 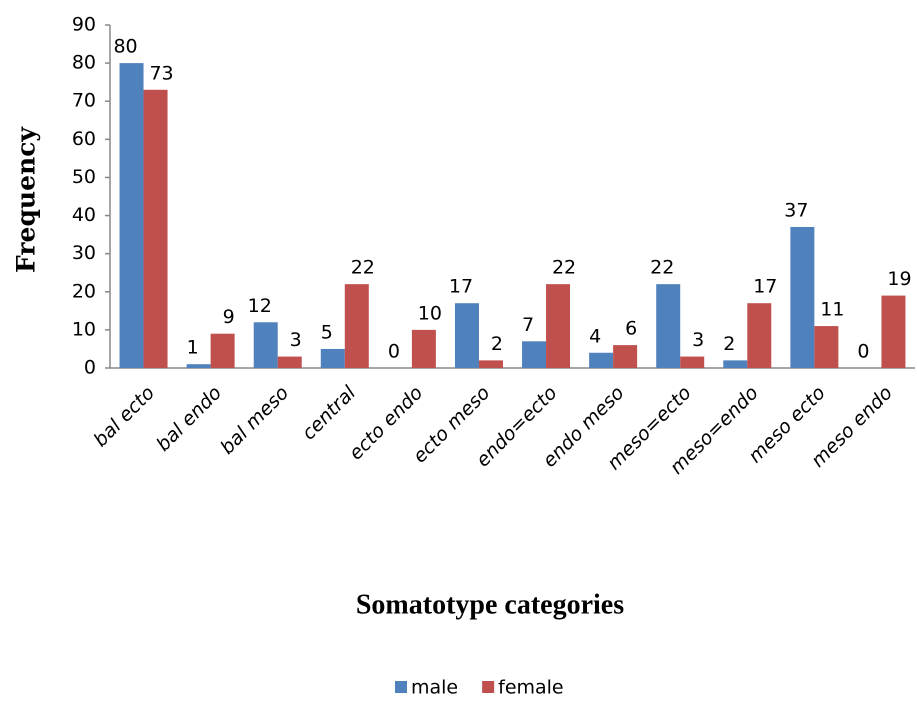 I want to click on y-tick-label: 20, so click(x=84, y=291).